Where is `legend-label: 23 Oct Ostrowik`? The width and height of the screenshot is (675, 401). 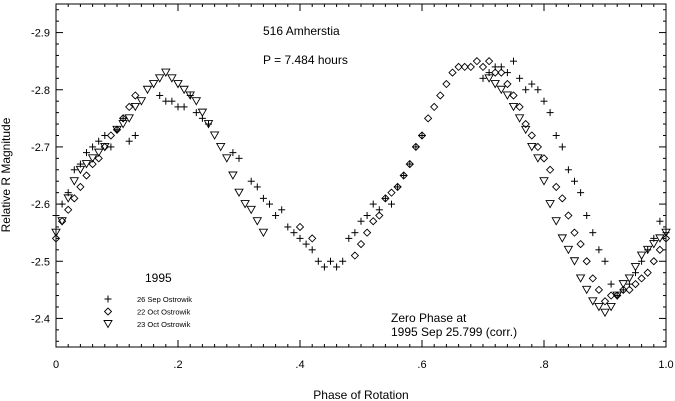 legend-label: 23 Oct Ostrowik is located at coordinates (164, 324).